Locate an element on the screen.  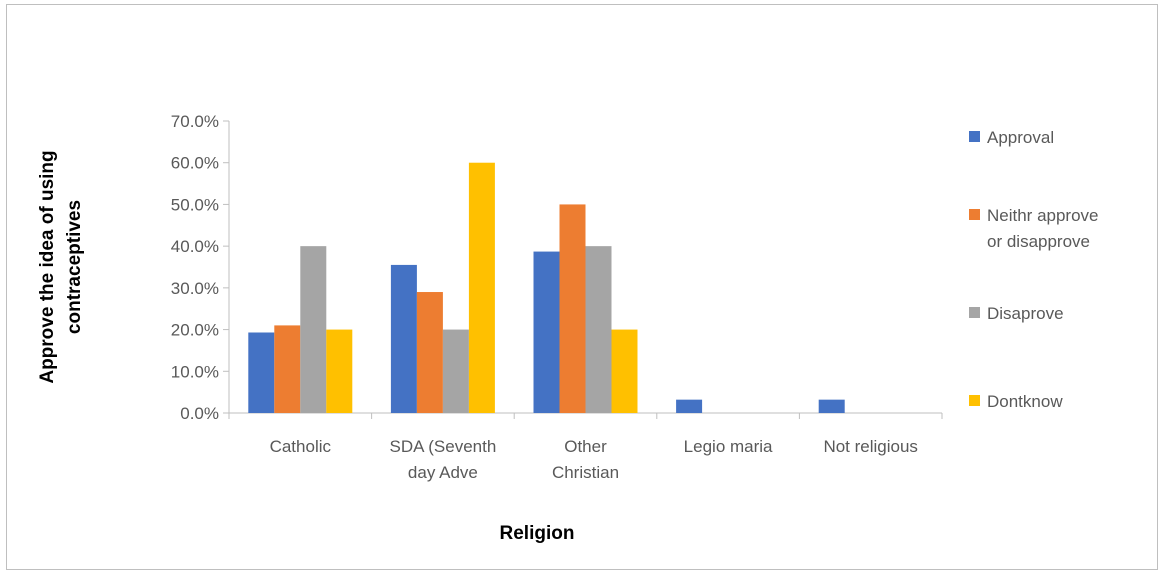
y-tick-label: 10.0% is located at coordinates (195, 371).